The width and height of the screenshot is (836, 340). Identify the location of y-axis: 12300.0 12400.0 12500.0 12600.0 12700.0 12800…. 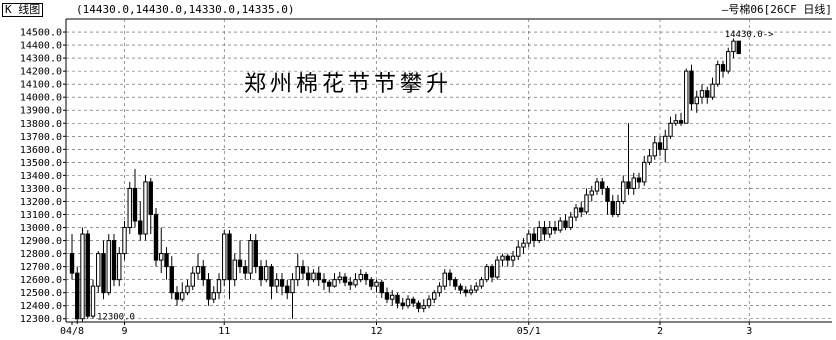
(43, 176).